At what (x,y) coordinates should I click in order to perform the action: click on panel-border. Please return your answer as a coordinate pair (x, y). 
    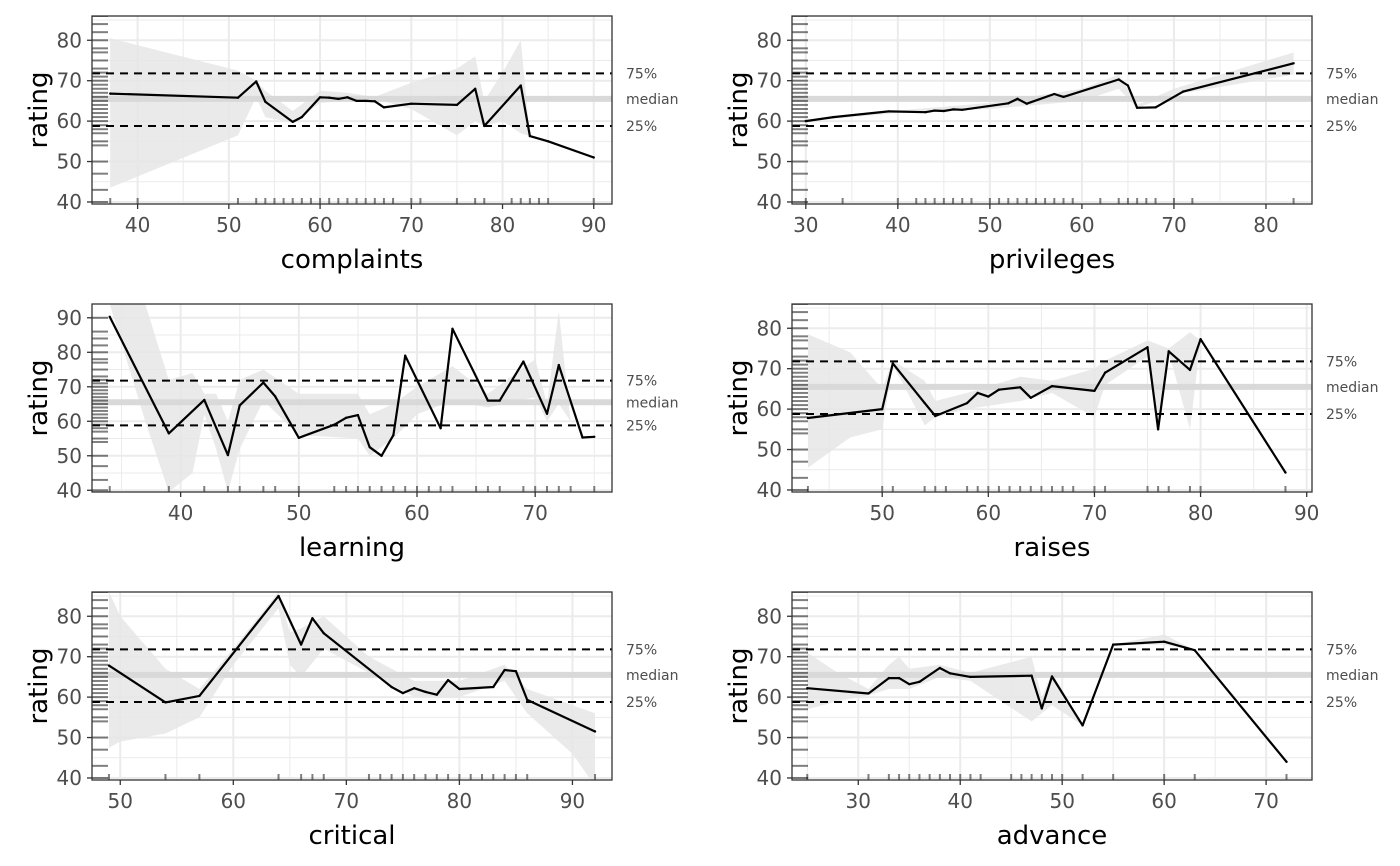
    Looking at the image, I should click on (352, 686).